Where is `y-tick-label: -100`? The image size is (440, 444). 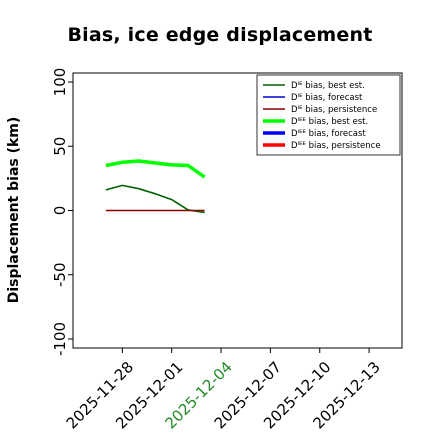
y-tick-label: -100 is located at coordinates (60, 339).